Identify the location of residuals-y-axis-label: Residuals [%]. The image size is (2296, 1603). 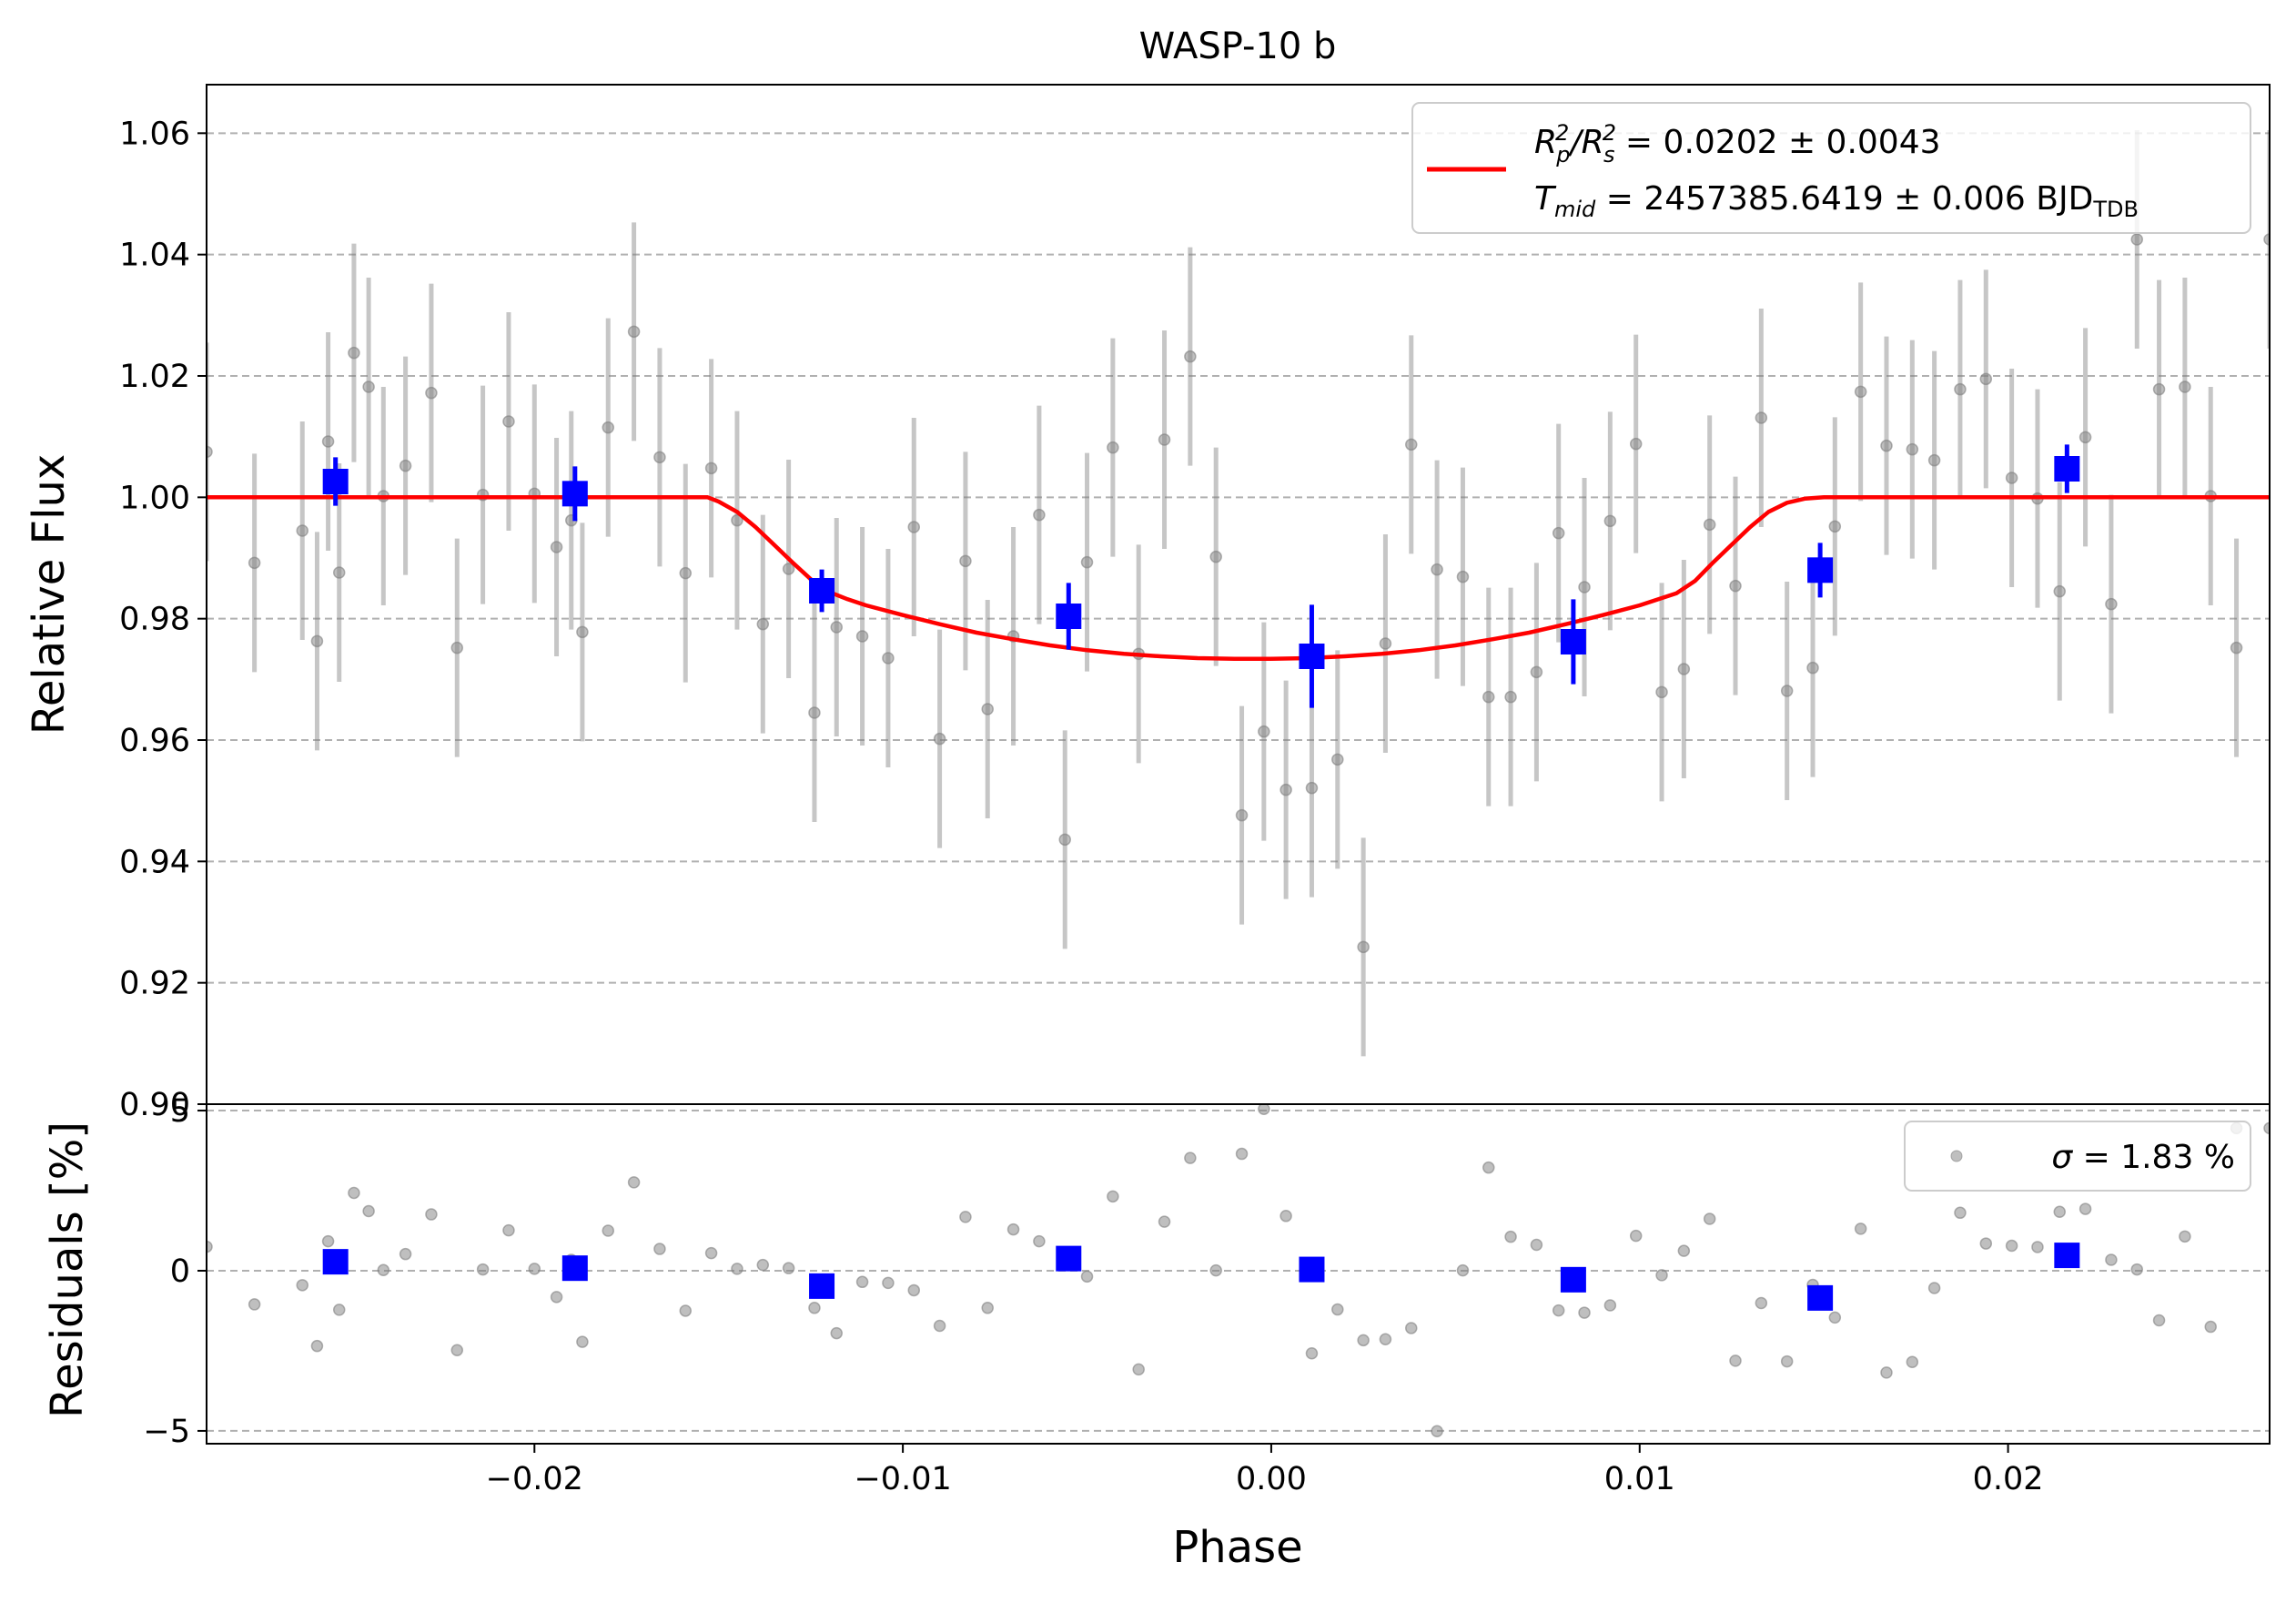
(67, 1269).